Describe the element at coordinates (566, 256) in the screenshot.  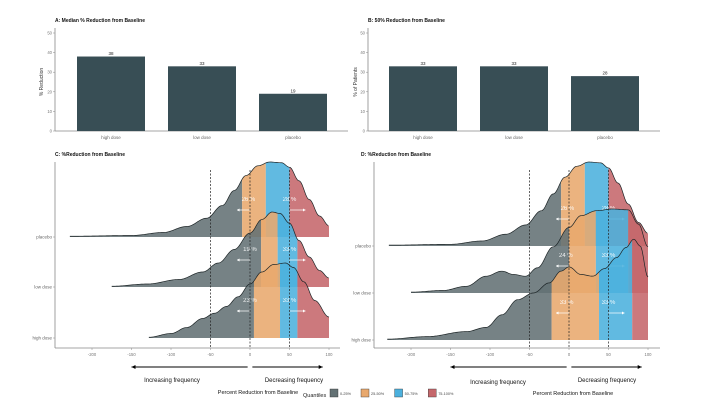
I see `quantile-percent-label: 24 %` at that location.